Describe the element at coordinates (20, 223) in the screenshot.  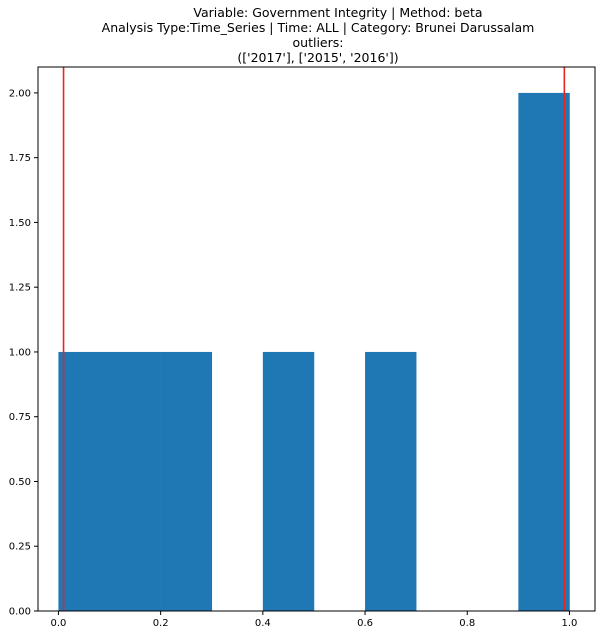
I see `y-tick-label-6: 1.50` at that location.